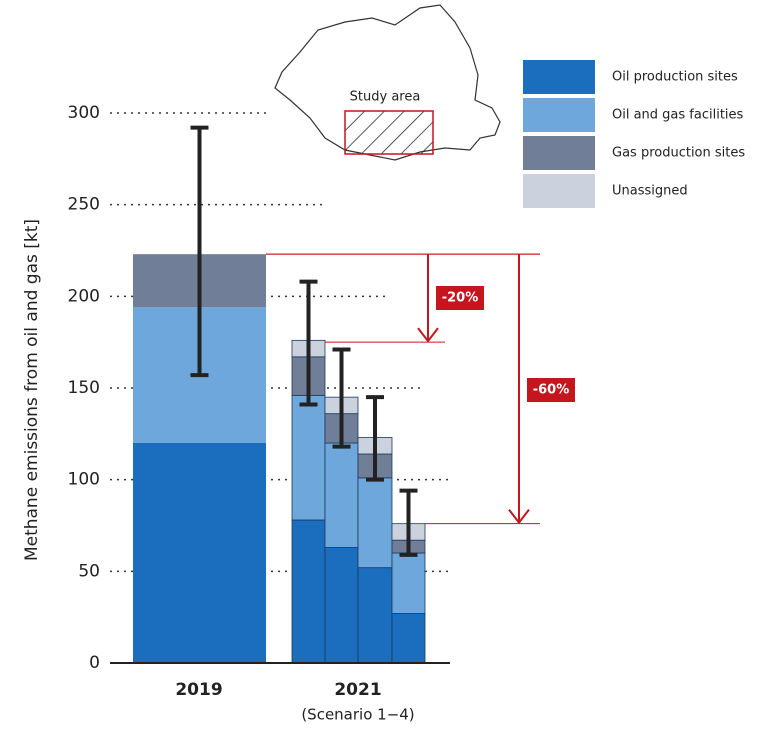 The width and height of the screenshot is (779, 734). What do you see at coordinates (357, 690) in the screenshot?
I see `x-tick-label: 2021` at bounding box center [357, 690].